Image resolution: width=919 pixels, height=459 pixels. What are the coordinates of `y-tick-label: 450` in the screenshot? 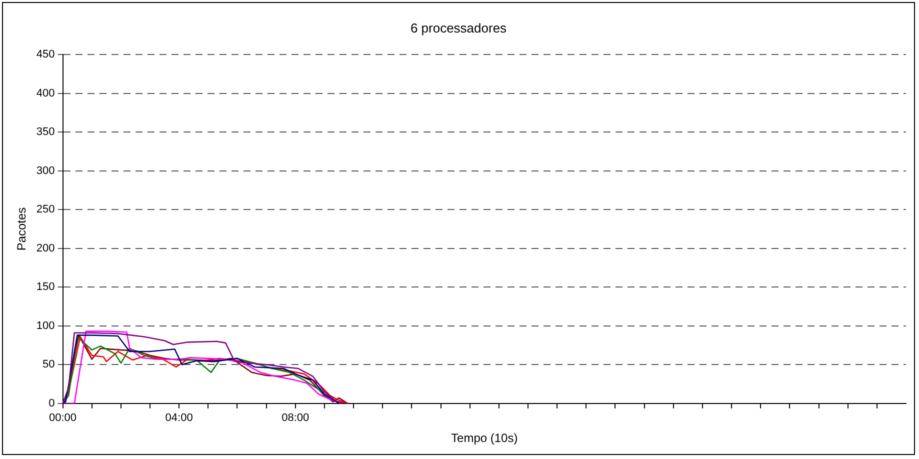 It's located at (45, 54).